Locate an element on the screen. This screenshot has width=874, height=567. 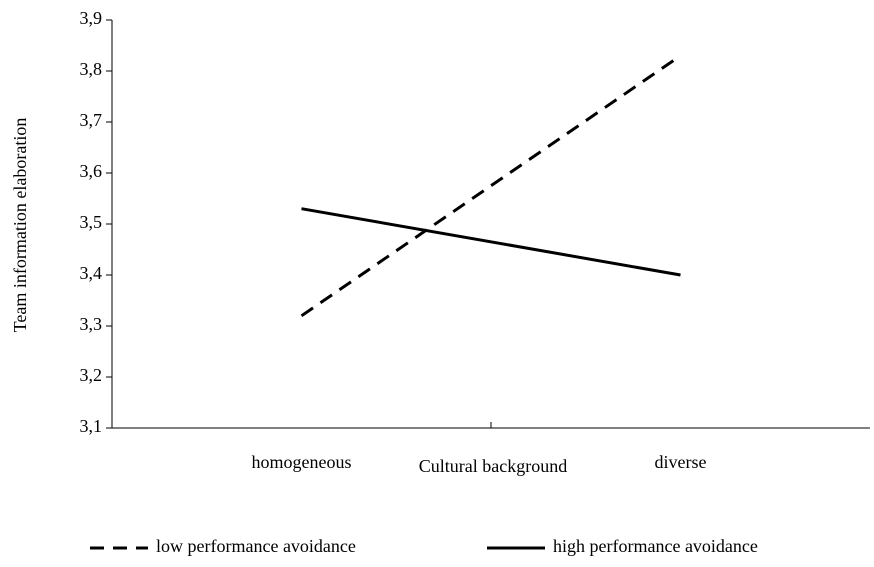
legend-label: low performance avoidance is located at coordinates (256, 546).